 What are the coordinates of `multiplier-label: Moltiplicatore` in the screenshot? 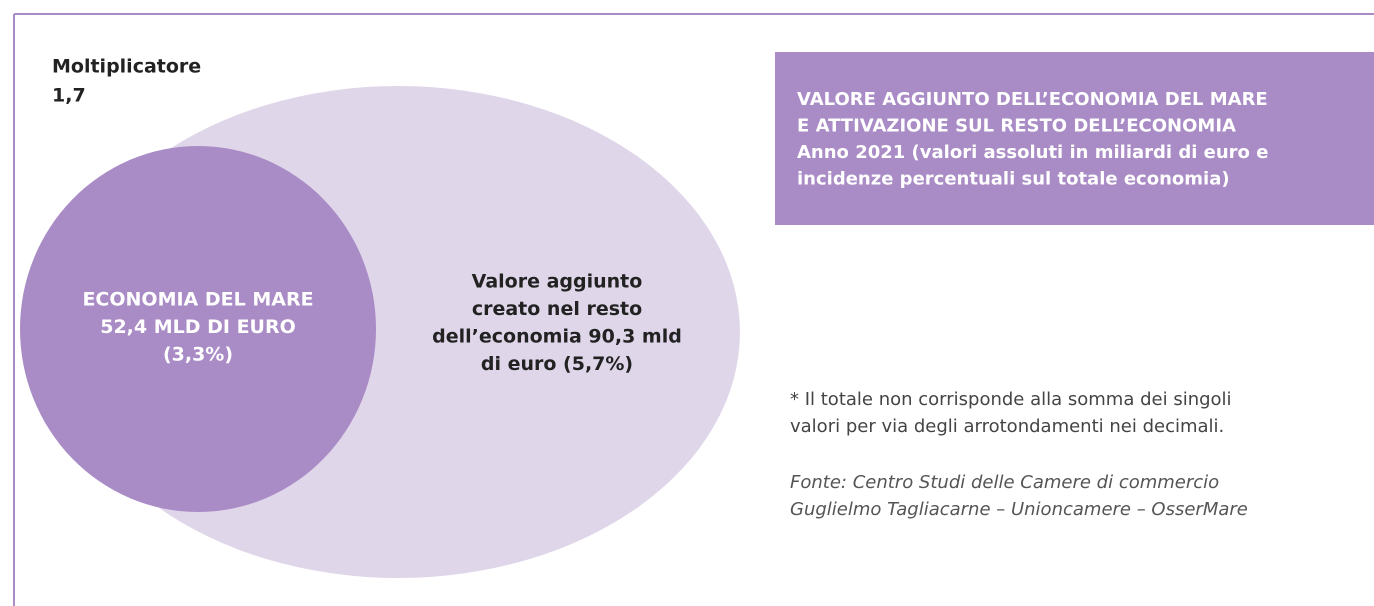 It's located at (126, 67).